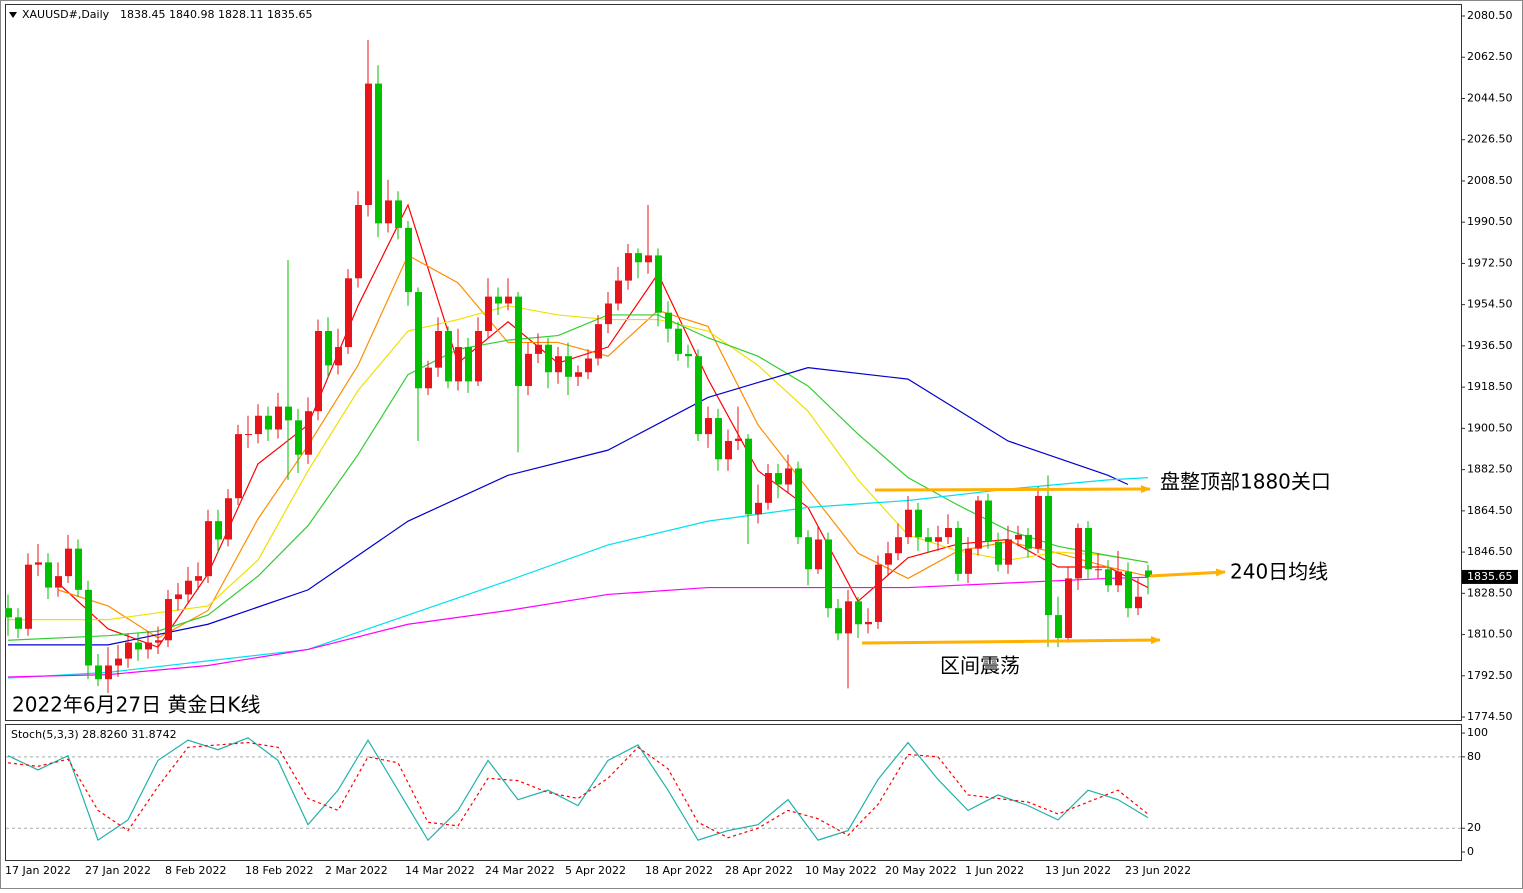 Image resolution: width=1523 pixels, height=893 pixels. Describe the element at coordinates (1490, 716) in the screenshot. I see `y-tick-label: 1774.50` at that location.